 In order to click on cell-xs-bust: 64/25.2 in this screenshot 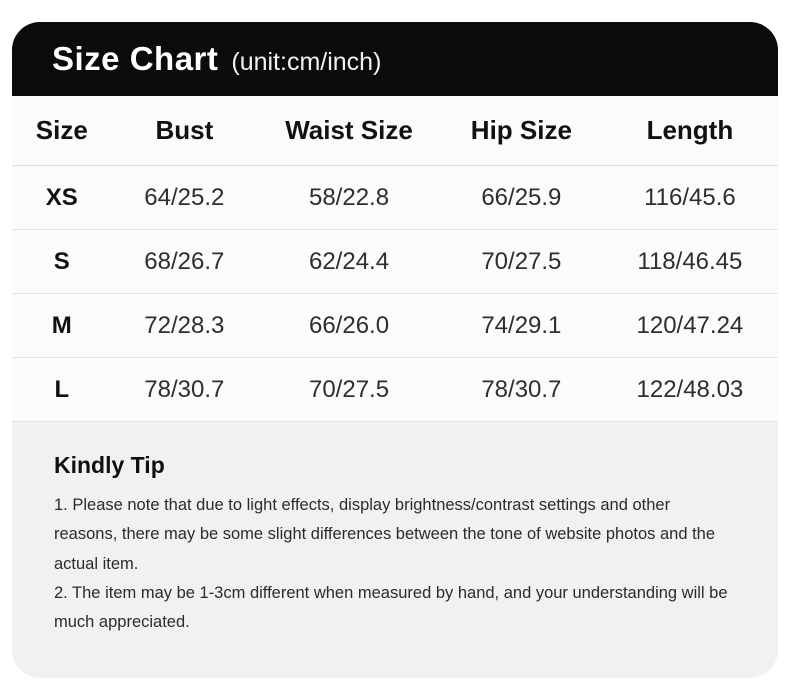, I will do `click(184, 197)`.